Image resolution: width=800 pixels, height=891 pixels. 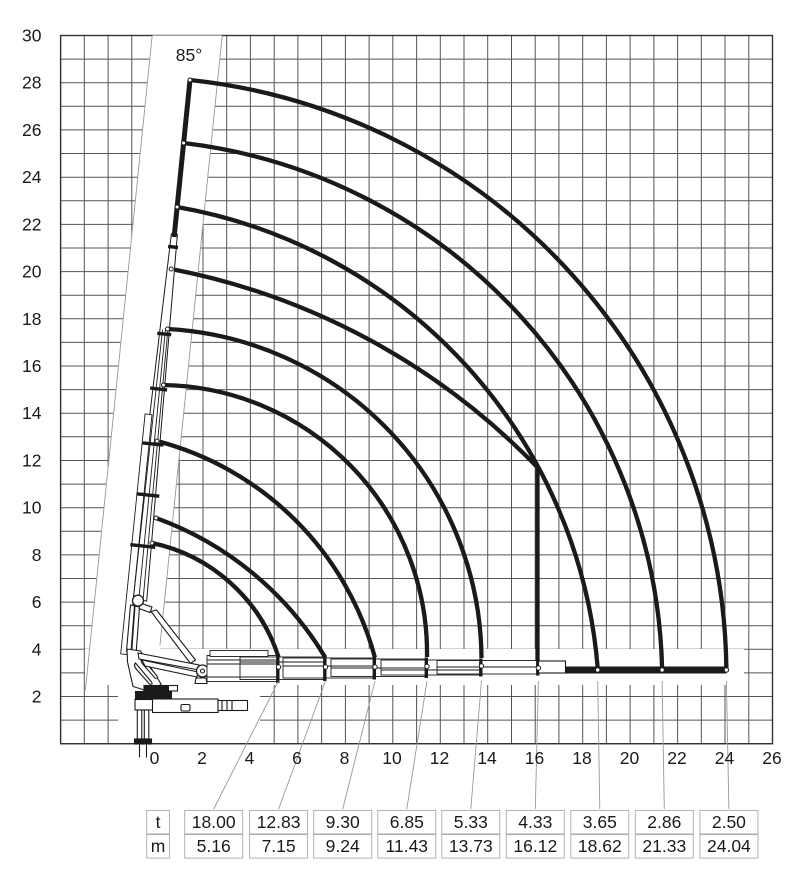 What do you see at coordinates (664, 846) in the screenshot?
I see `svg-text: 21.33` at bounding box center [664, 846].